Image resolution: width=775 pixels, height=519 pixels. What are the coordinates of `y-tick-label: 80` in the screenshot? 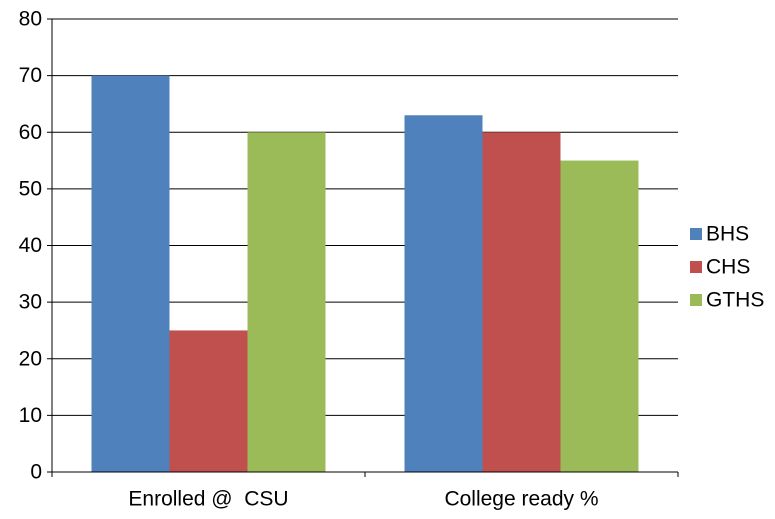 It's located at (30, 19).